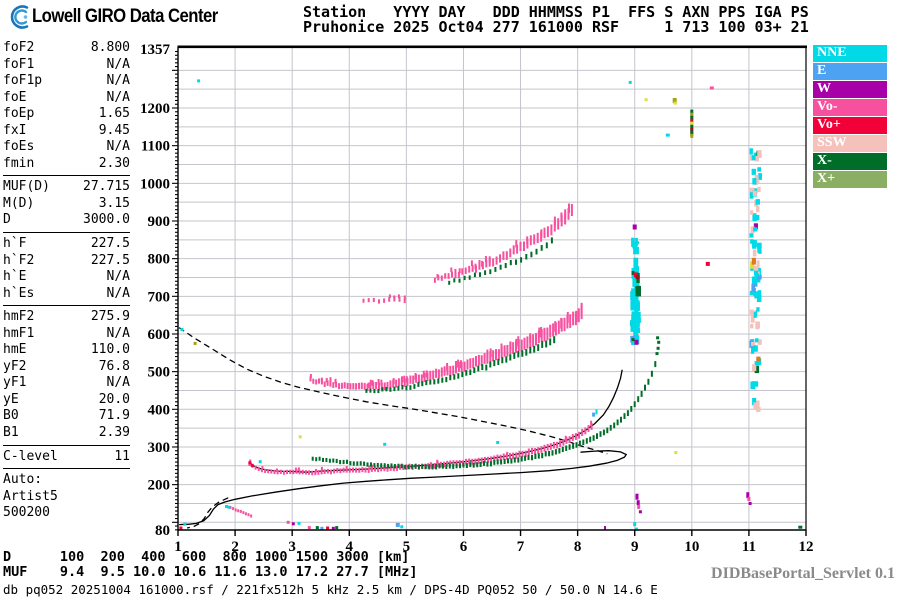  I want to click on parameter-label: h`E, so click(15, 277).